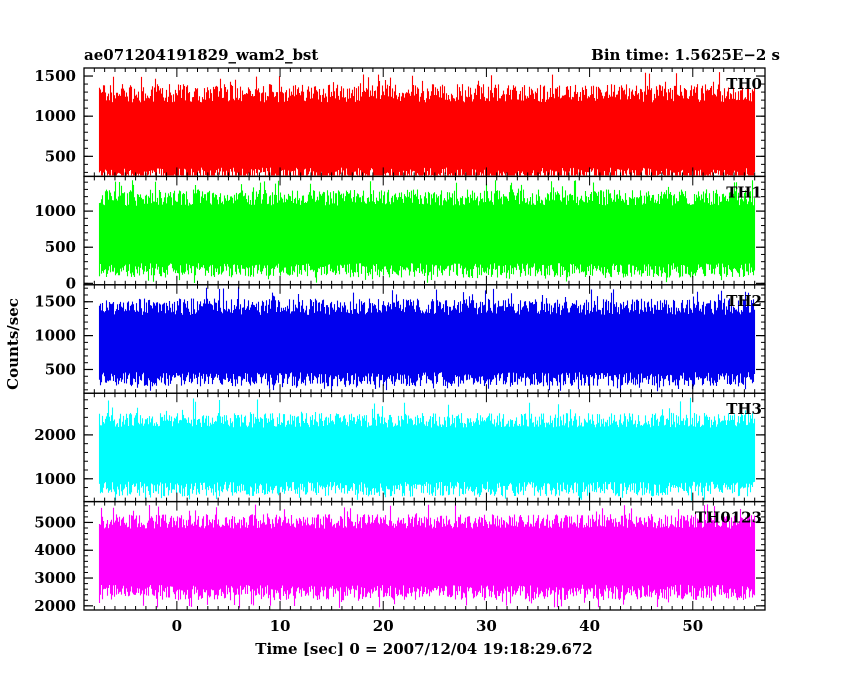 The image size is (850, 684). Describe the element at coordinates (427, 449) in the screenshot. I see `series-th3-line` at that location.